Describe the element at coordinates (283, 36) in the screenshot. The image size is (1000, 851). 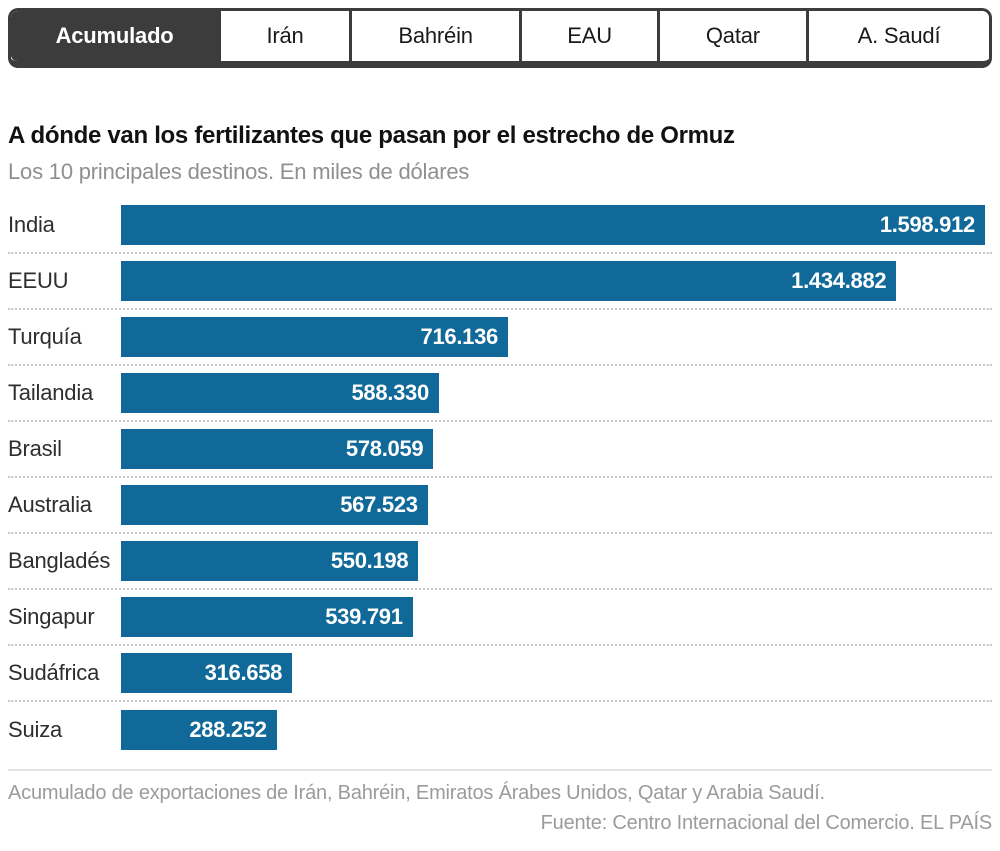
I see `tab-iran: Irán` at that location.